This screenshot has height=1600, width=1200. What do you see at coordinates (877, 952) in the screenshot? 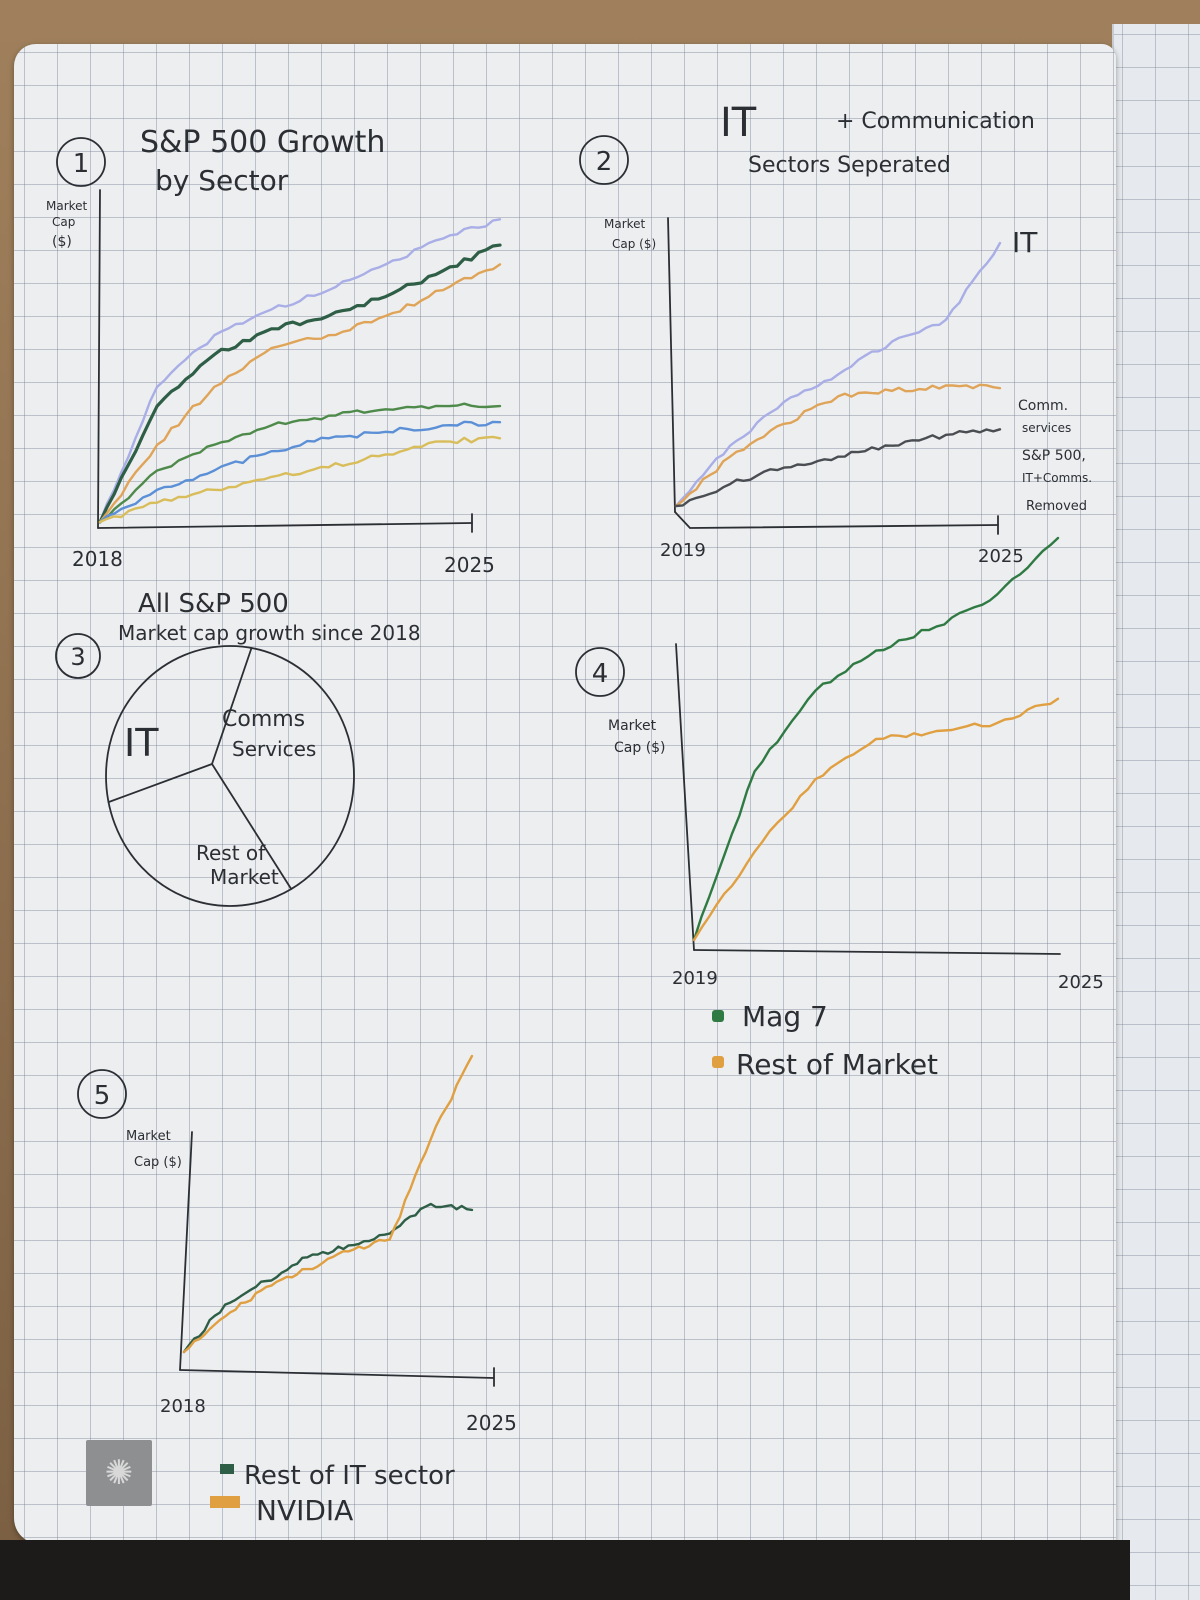
I see `chart-4-x-axis` at bounding box center [877, 952].